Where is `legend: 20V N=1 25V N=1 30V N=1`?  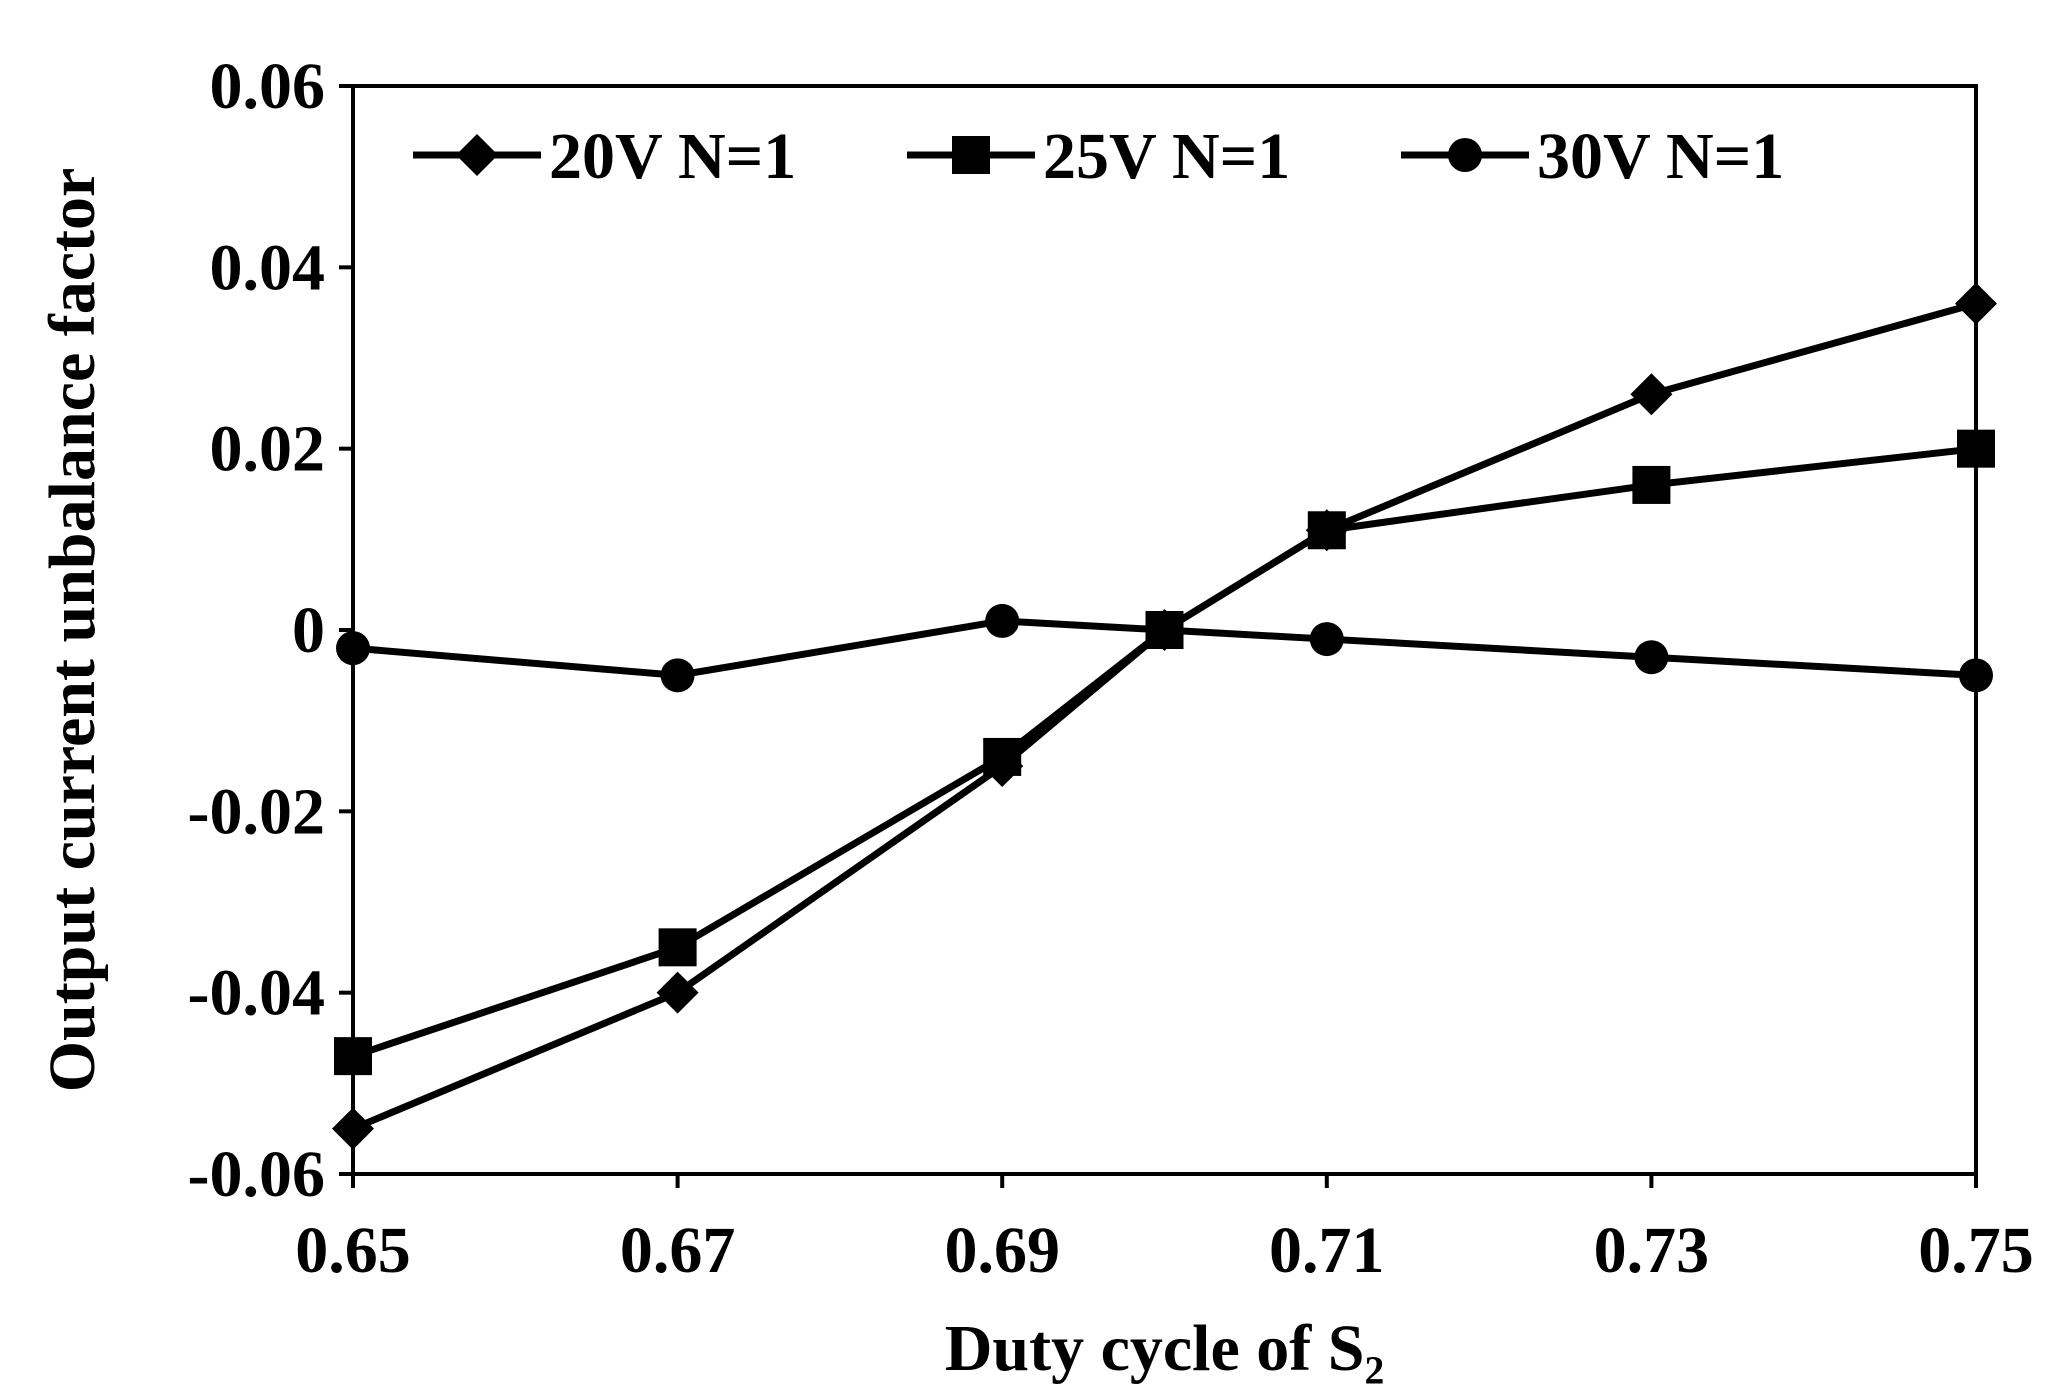 legend: 20V N=1 25V N=1 30V N=1 is located at coordinates (1098, 156).